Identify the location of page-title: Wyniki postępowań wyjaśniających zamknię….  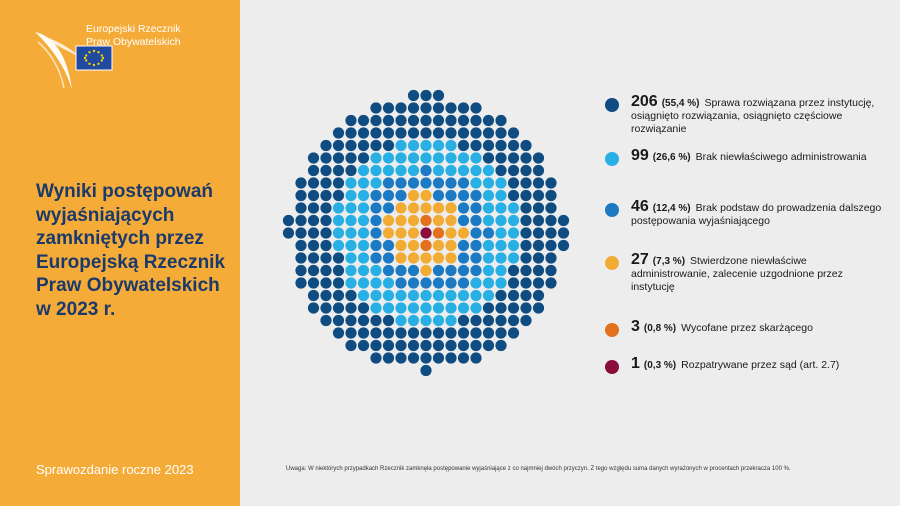
(131, 250).